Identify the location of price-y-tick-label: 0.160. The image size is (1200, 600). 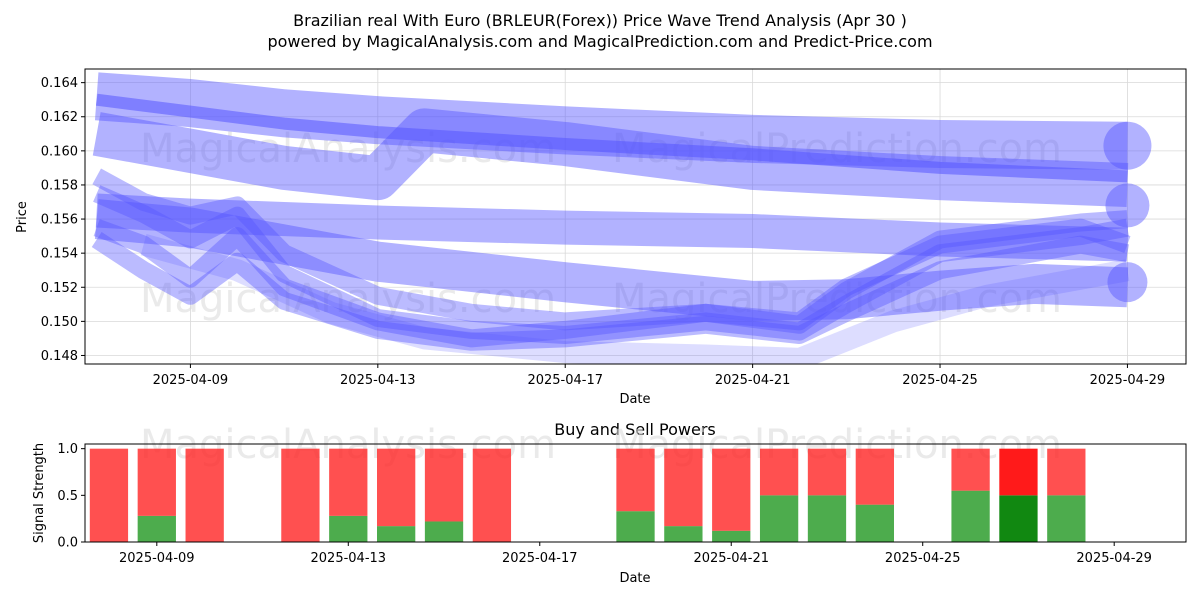
(59, 151).